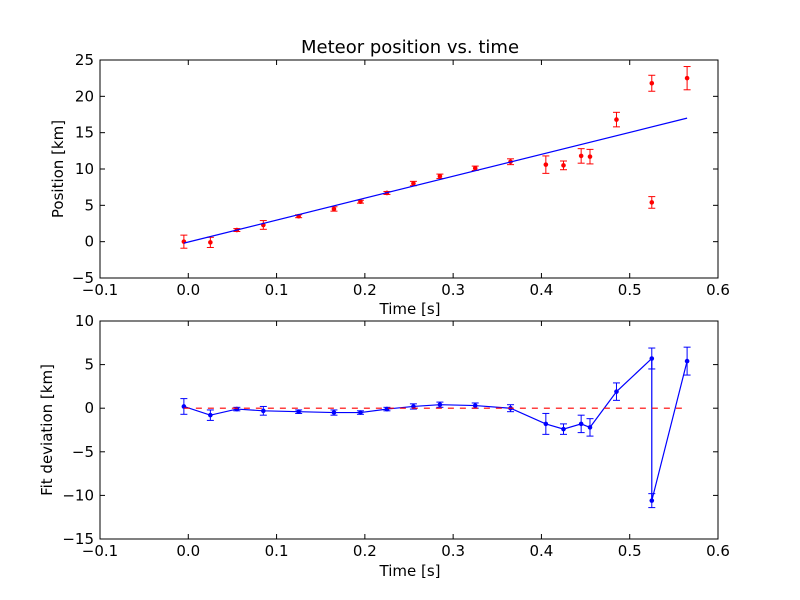 The height and width of the screenshot is (600, 800). Describe the element at coordinates (84, 321) in the screenshot. I see `deviation-y-tick-label: 10` at that location.